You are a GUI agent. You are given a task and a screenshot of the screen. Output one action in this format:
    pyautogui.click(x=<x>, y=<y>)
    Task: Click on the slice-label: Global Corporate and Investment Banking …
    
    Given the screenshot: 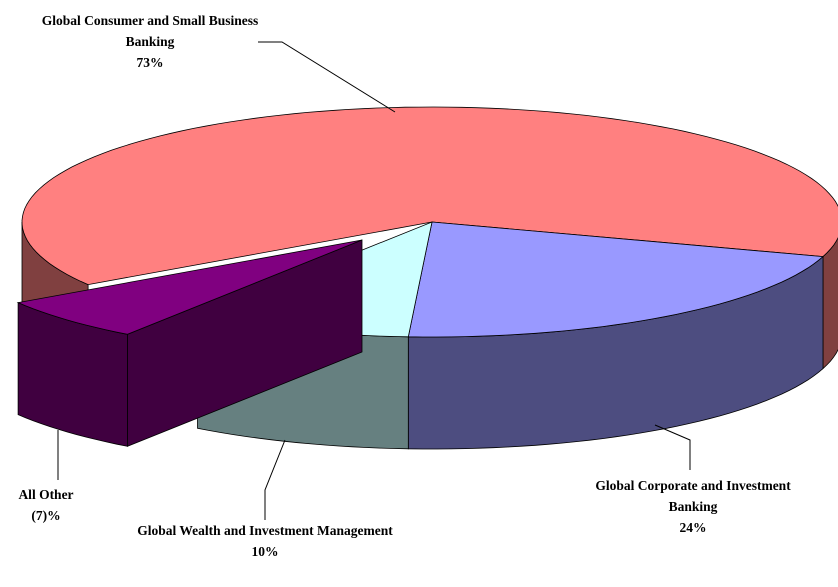 What is the action you would take?
    pyautogui.click(x=693, y=506)
    